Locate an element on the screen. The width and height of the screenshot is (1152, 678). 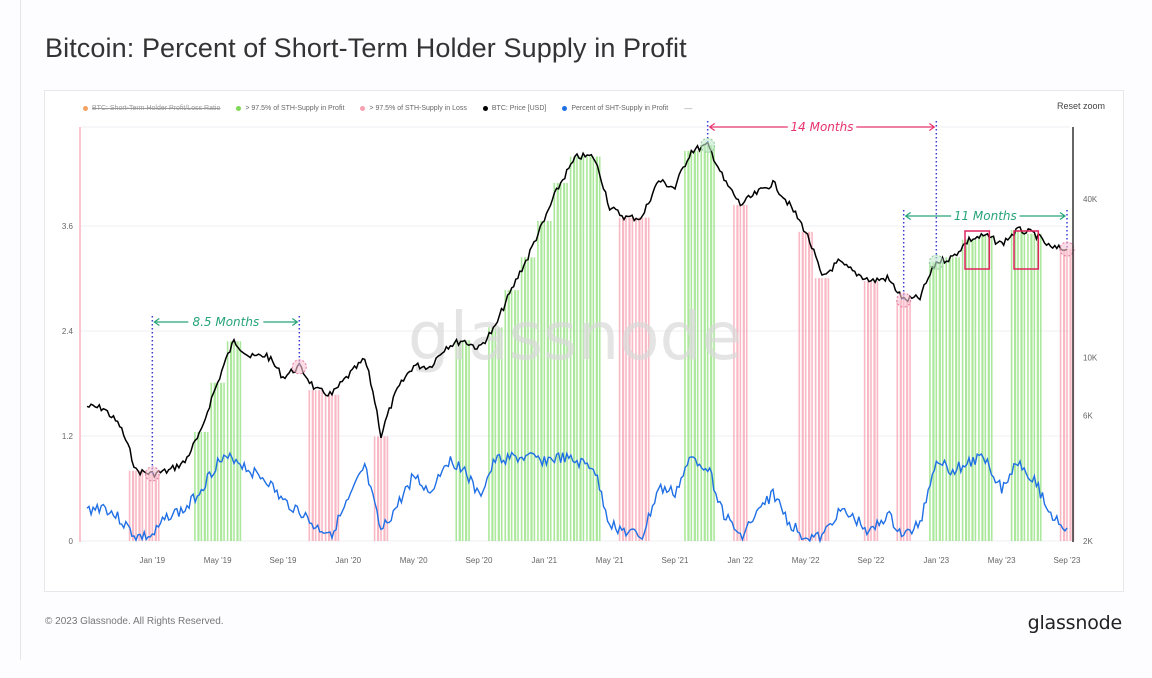
legend-item-btc-price: BTC: Price [USD] is located at coordinates (514, 108).